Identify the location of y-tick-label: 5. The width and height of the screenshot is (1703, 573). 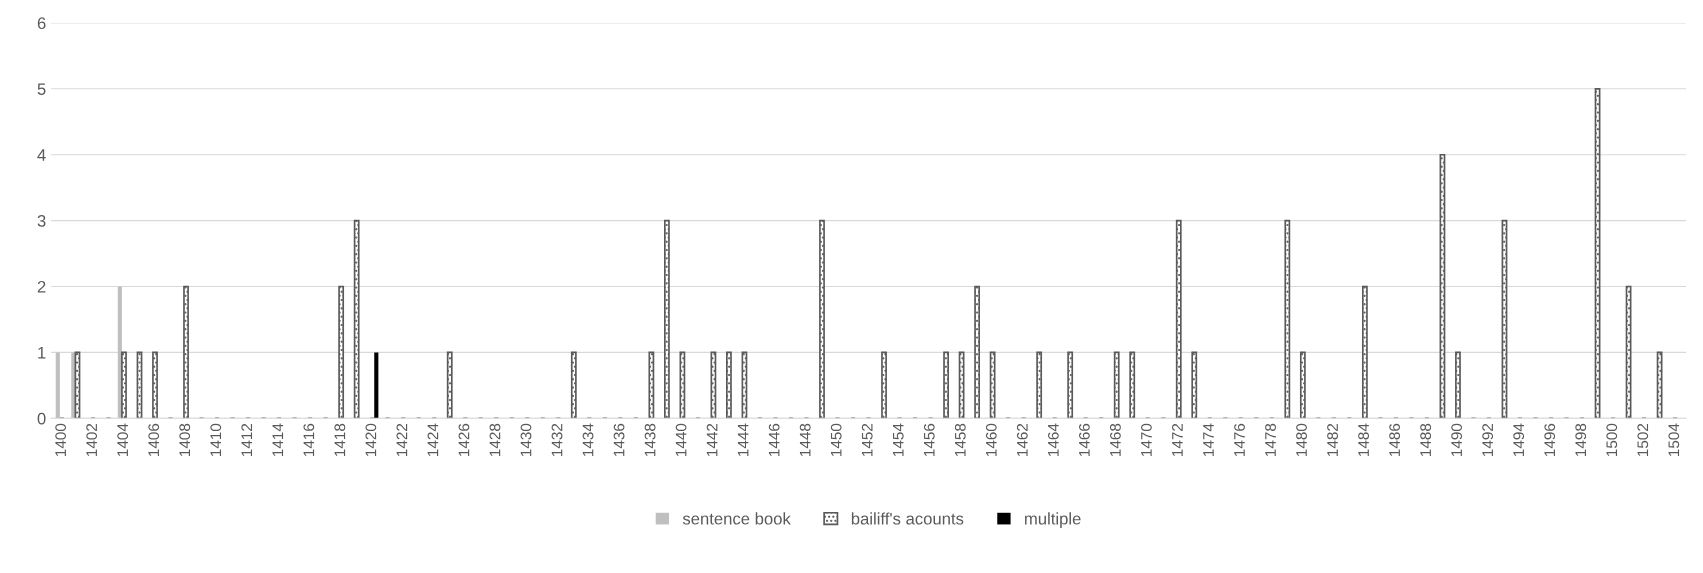
(41, 89).